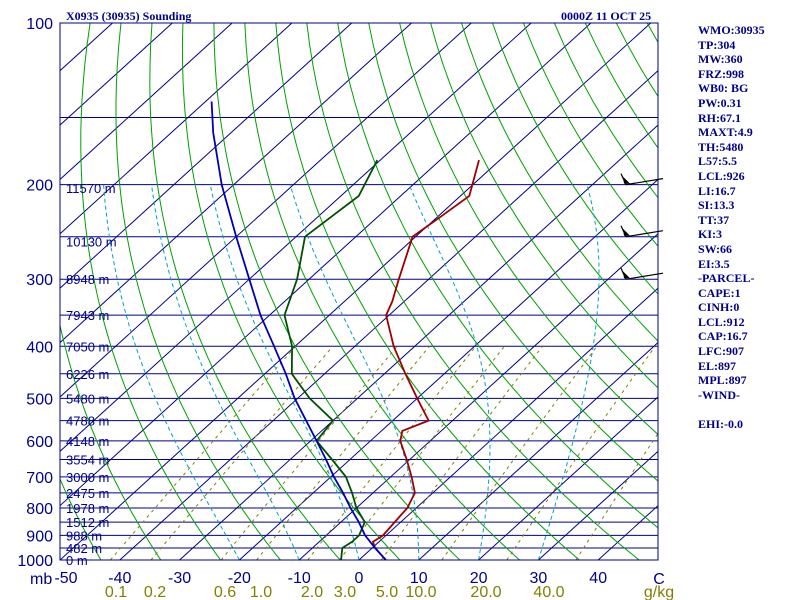 This screenshot has height=600, width=800. I want to click on index-item: MAXT:4.9, so click(725, 132).